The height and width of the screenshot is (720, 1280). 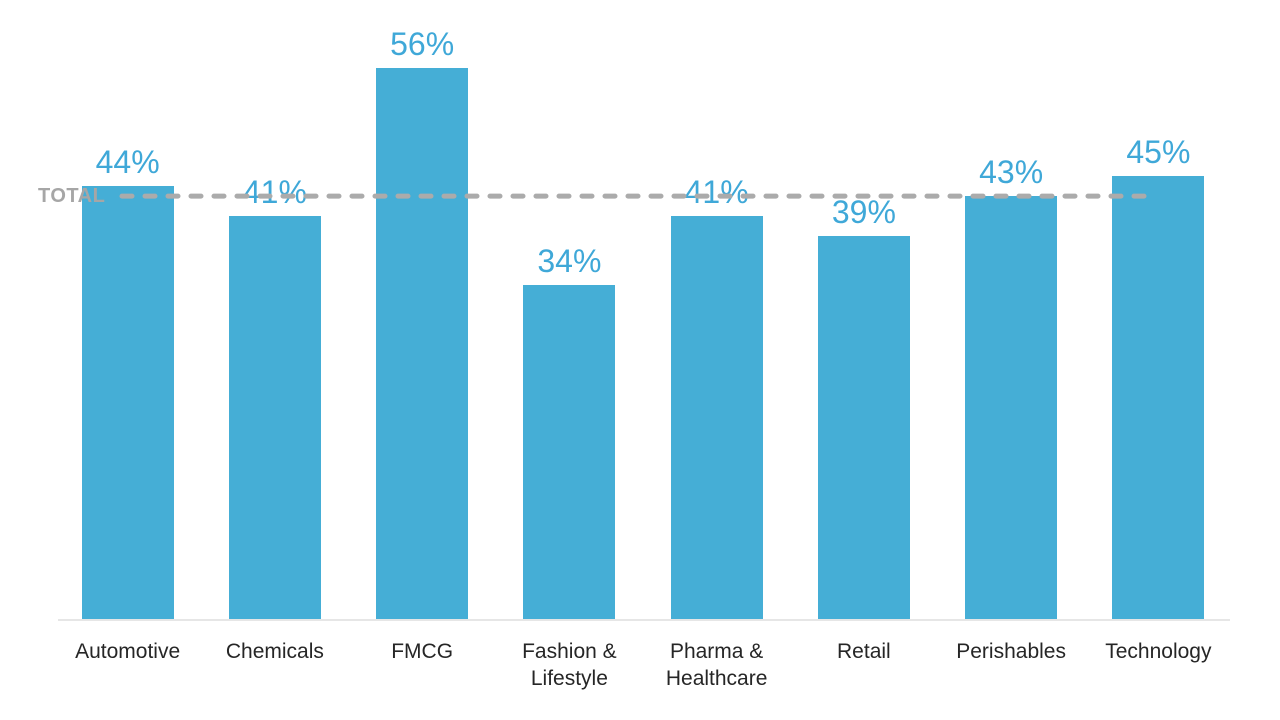 I want to click on bar-value-label: 34%, so click(x=569, y=260).